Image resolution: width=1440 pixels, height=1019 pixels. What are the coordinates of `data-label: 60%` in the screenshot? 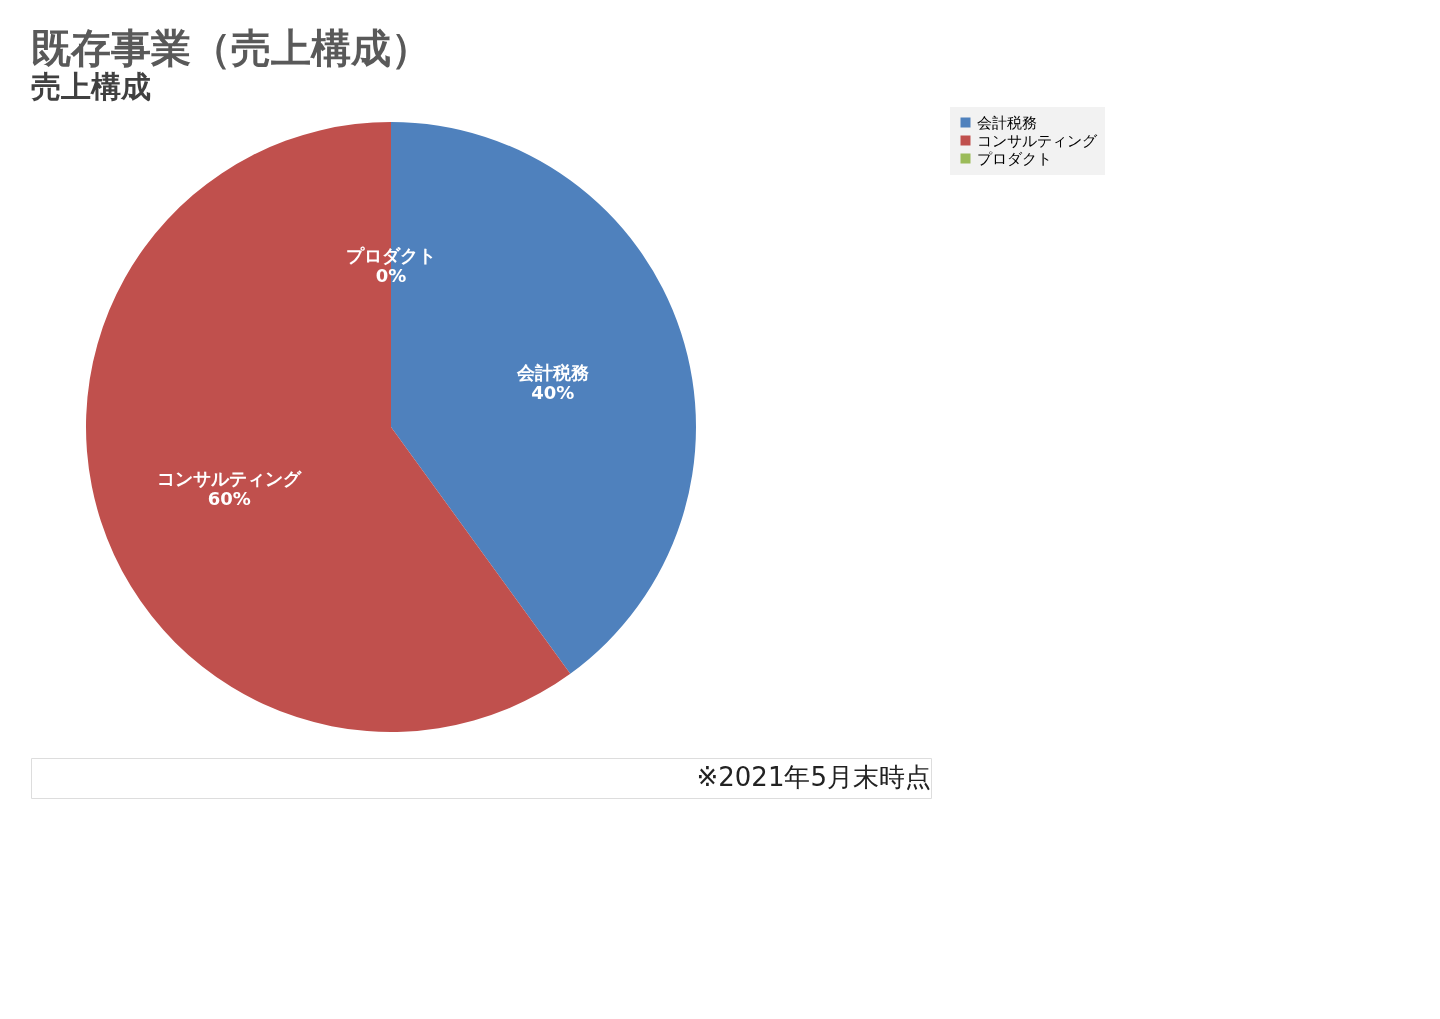 It's located at (229, 498).